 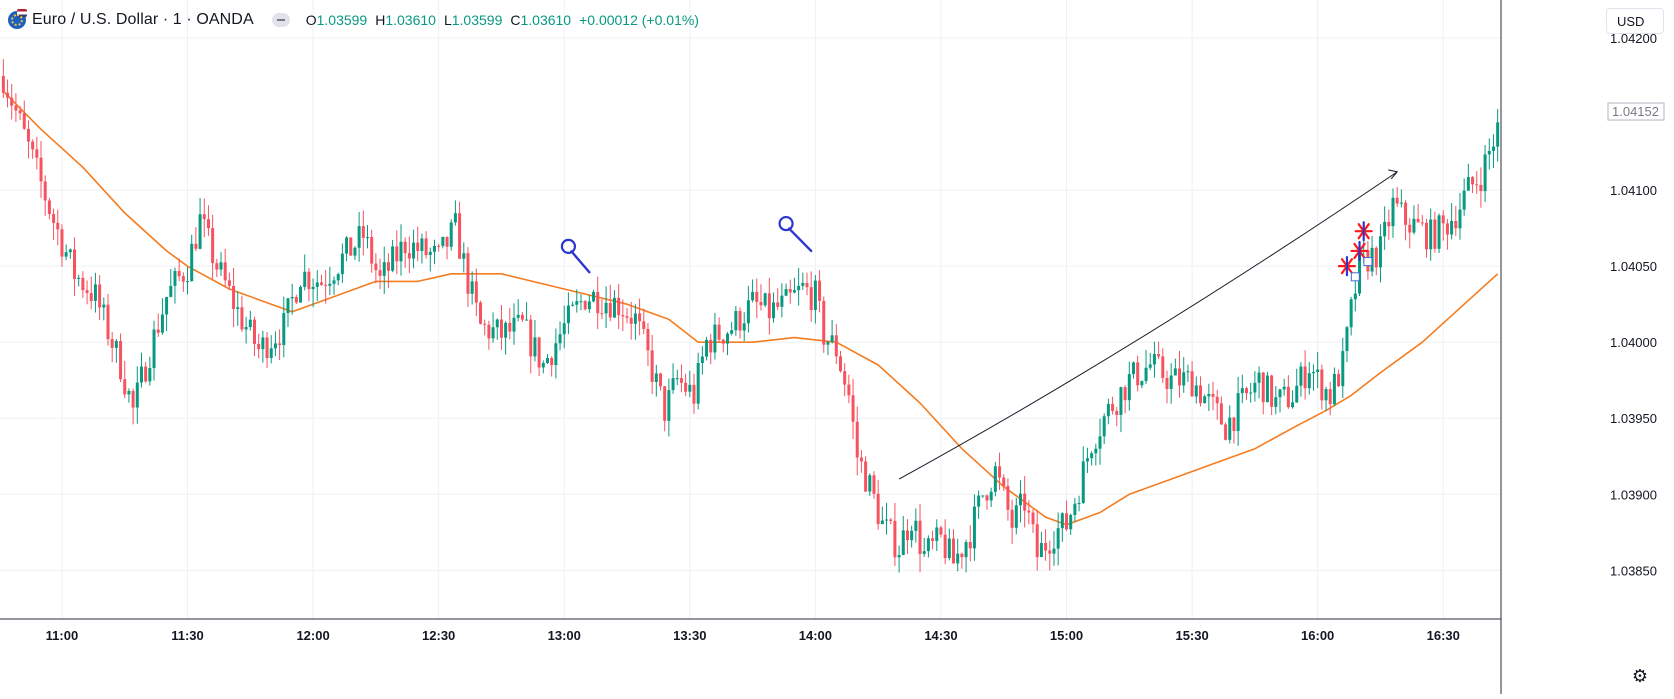 I want to click on collapse-legend-button, so click(x=281, y=20).